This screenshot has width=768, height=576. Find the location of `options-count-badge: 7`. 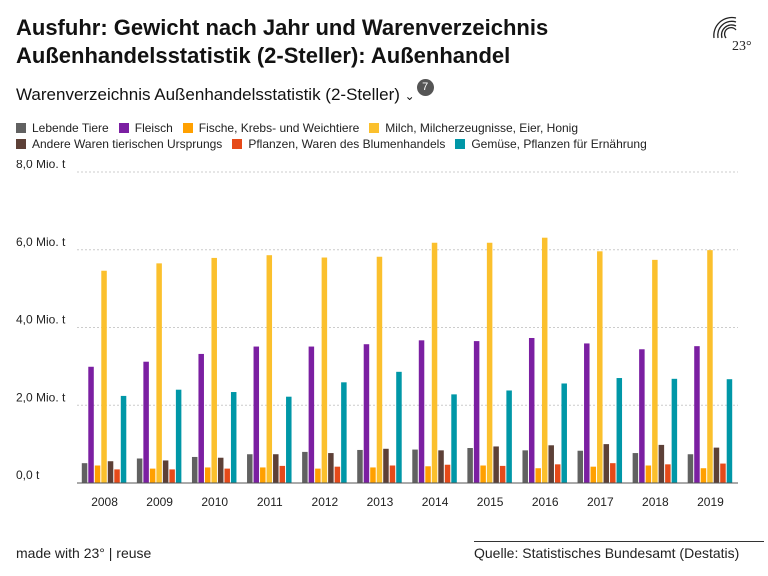

options-count-badge: 7 is located at coordinates (425, 87).